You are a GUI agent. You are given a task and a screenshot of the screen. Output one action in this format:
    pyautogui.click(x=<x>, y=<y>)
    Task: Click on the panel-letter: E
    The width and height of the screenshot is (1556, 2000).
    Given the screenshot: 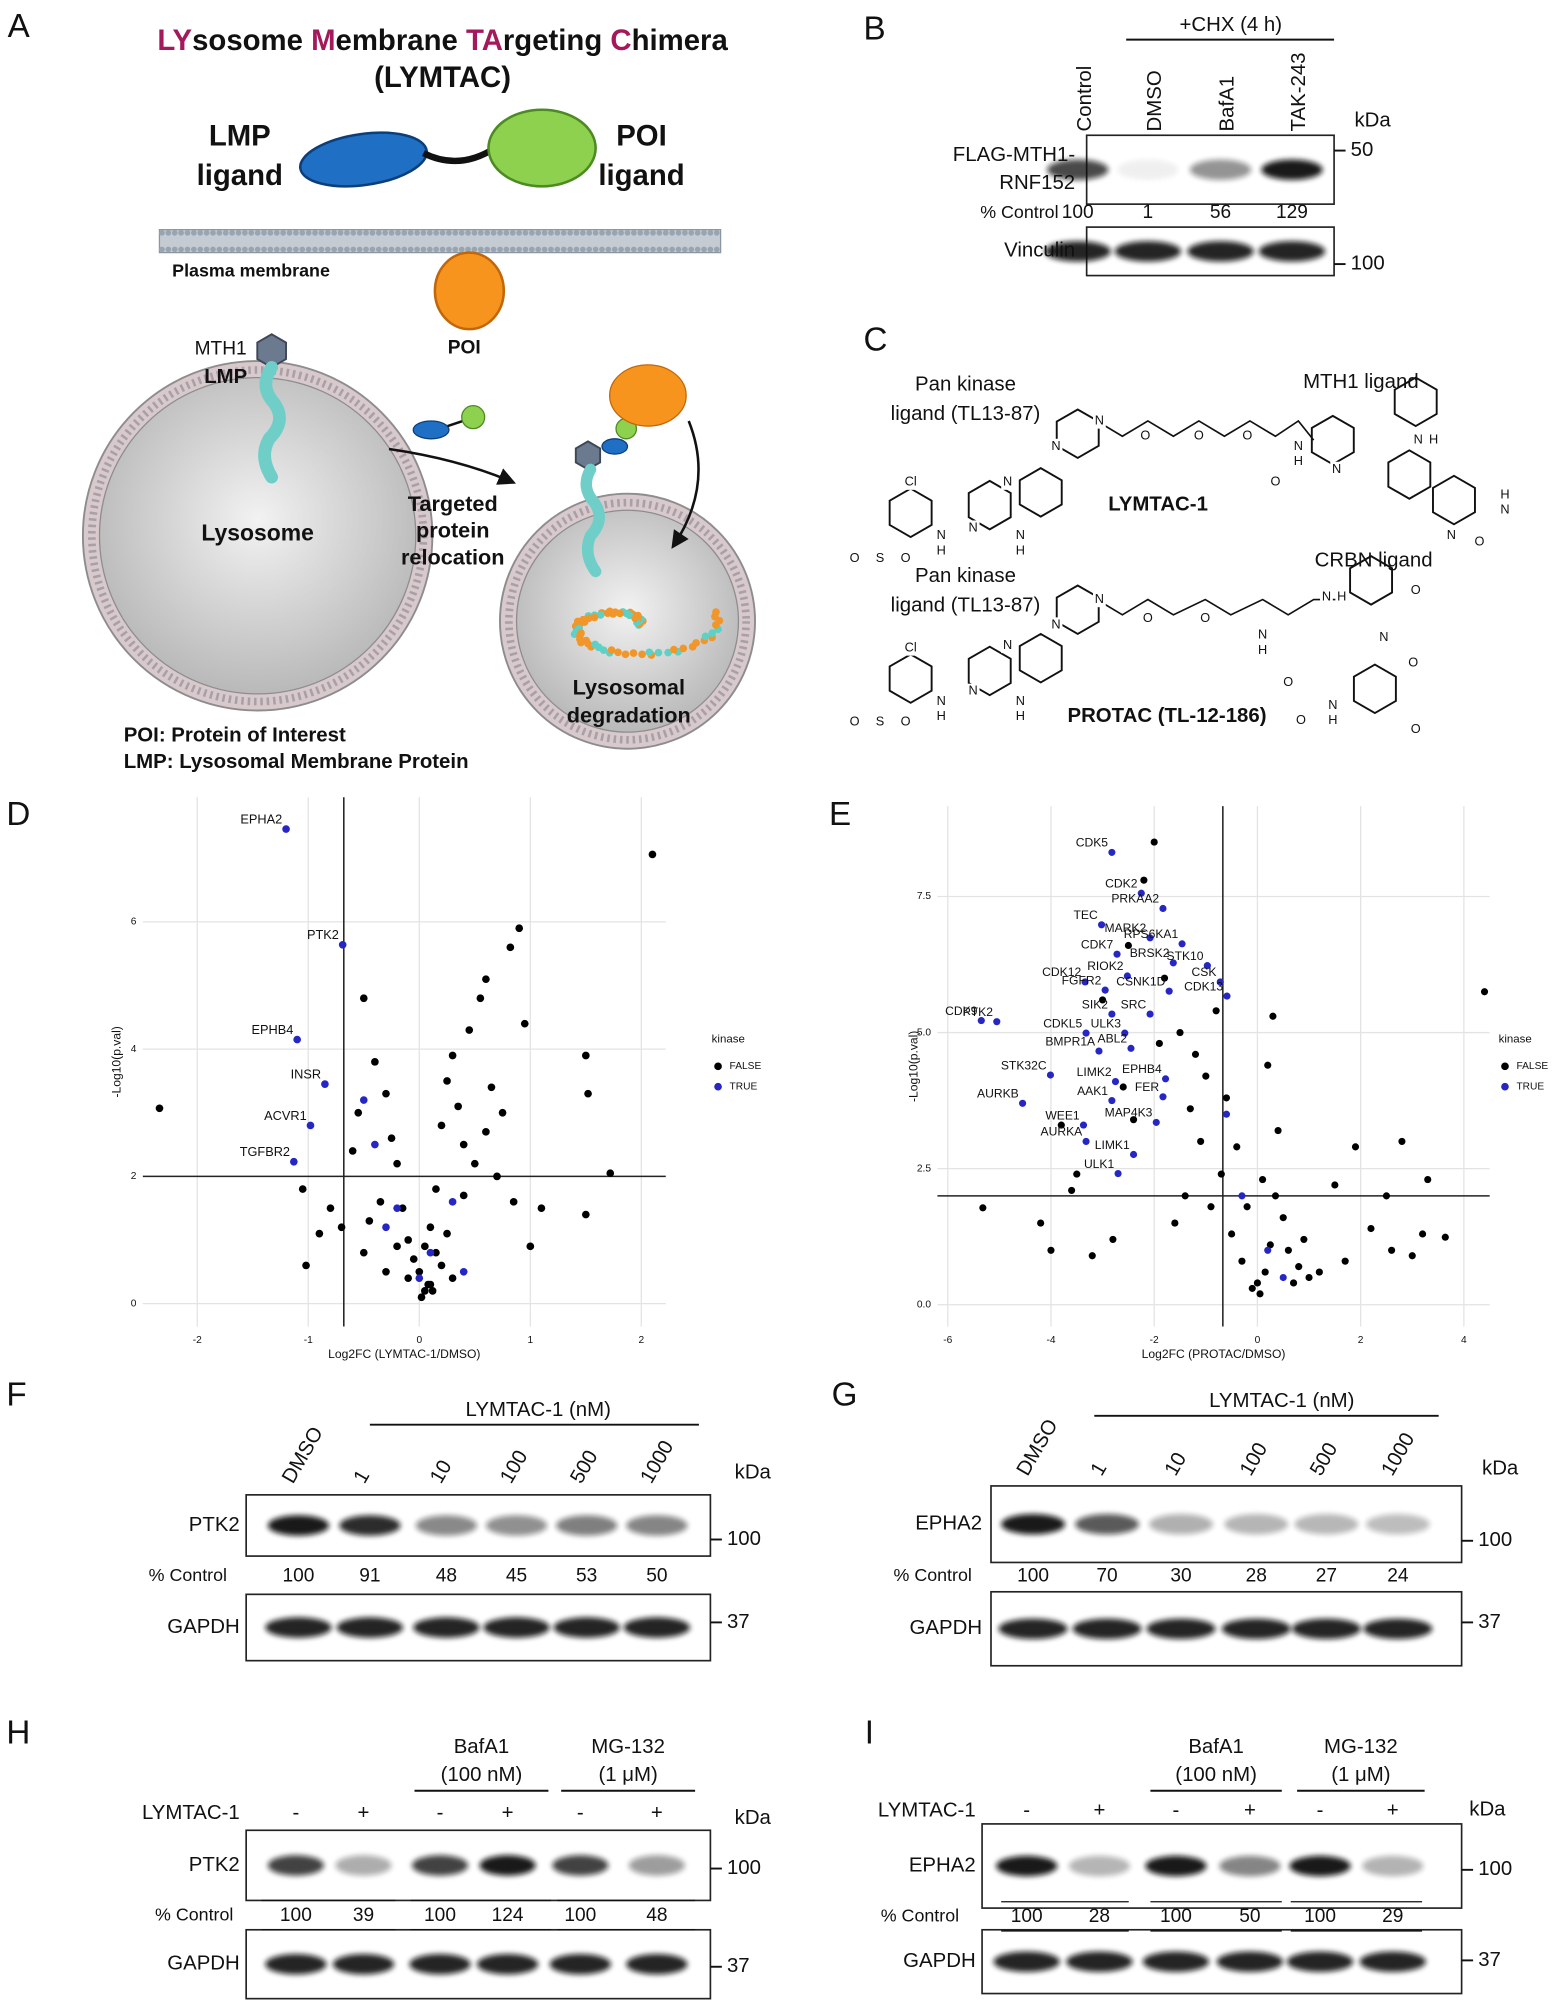 What is the action you would take?
    pyautogui.click(x=840, y=814)
    